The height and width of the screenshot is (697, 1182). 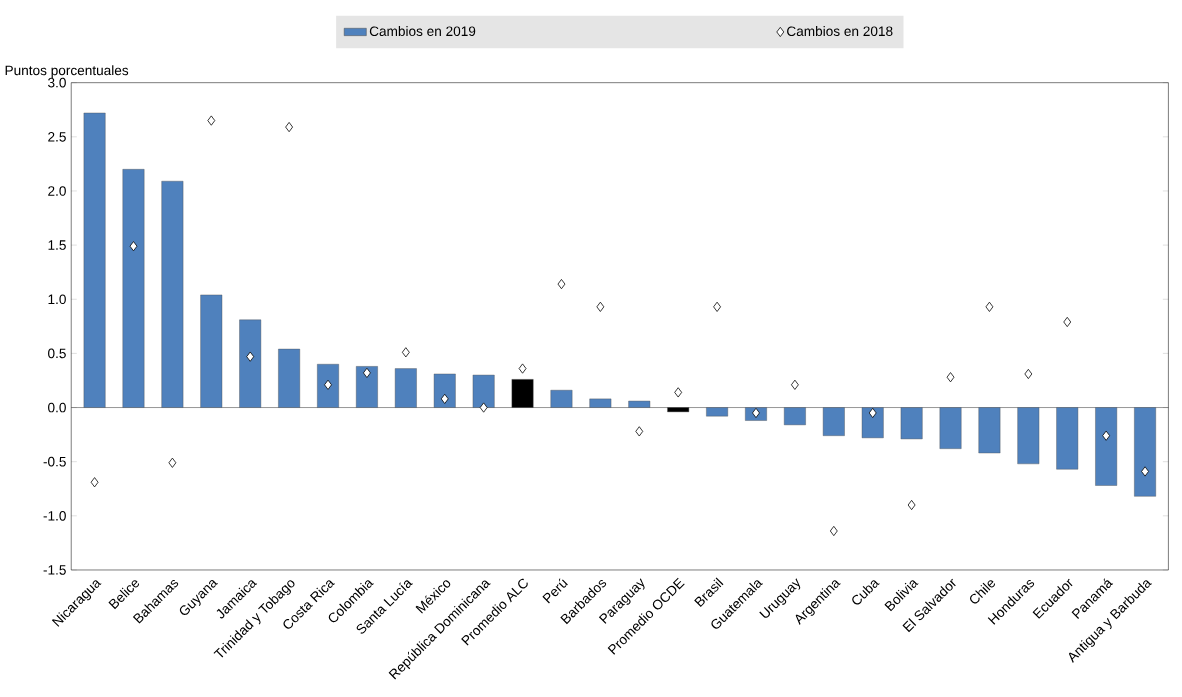 I want to click on y-tick-label: 3.0, so click(x=57, y=82).